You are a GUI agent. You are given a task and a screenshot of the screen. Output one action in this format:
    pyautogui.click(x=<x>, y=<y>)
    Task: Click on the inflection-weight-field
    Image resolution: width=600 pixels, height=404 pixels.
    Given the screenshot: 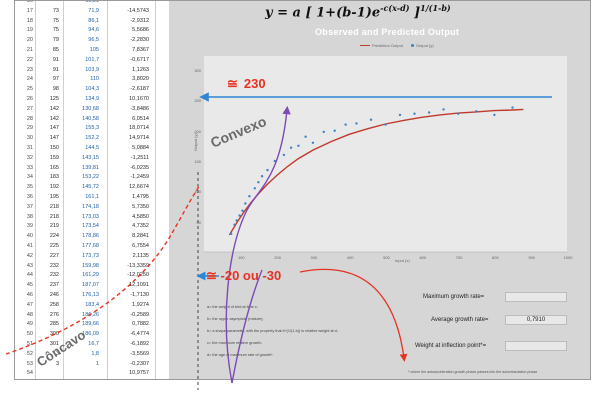 What is the action you would take?
    pyautogui.click(x=536, y=346)
    